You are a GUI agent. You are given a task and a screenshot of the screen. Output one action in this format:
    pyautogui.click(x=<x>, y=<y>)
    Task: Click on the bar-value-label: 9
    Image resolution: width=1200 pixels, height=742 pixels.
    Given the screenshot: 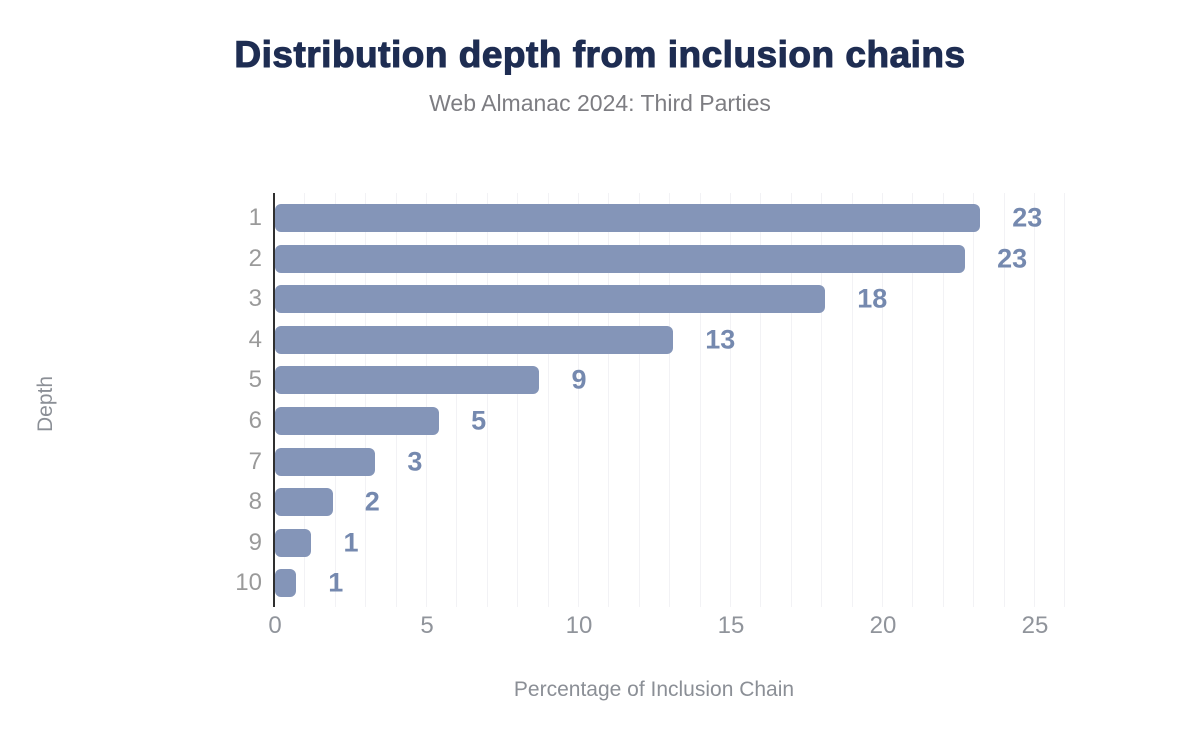 What is the action you would take?
    pyautogui.click(x=579, y=379)
    